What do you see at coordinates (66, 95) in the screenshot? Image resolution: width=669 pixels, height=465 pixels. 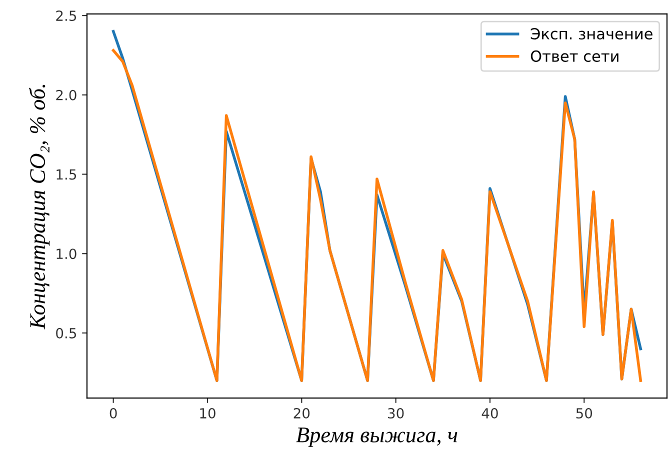 I see `y-tick-label: 2.0` at bounding box center [66, 95].